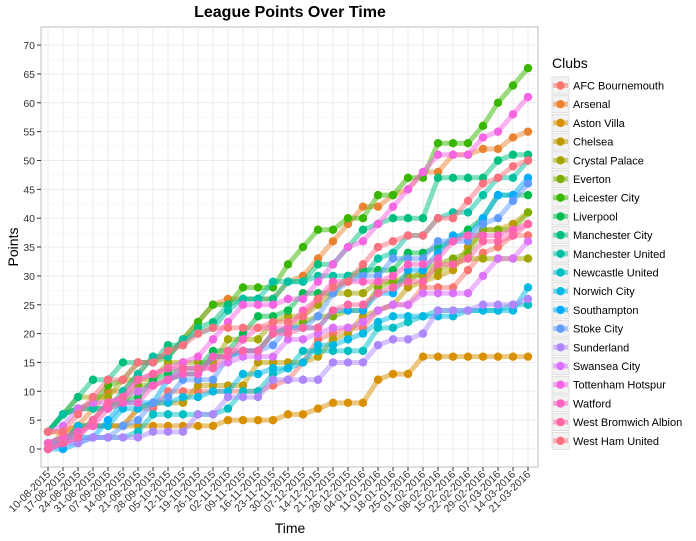 This screenshot has width=696, height=541. I want to click on legend-item: Arsenal, so click(580, 104).